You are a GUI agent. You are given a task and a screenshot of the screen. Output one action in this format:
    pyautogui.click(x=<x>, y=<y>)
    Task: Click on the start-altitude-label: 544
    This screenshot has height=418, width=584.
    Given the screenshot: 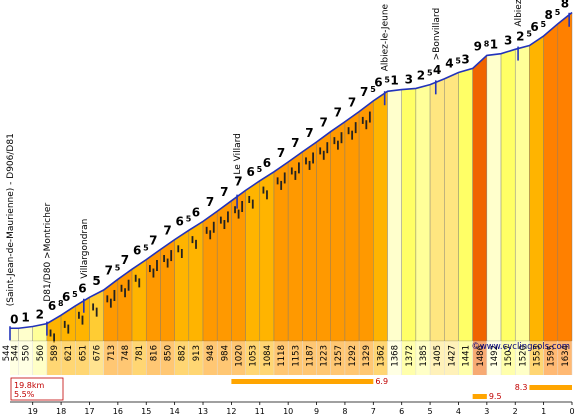 What is the action you would take?
    pyautogui.click(x=7, y=353)
    